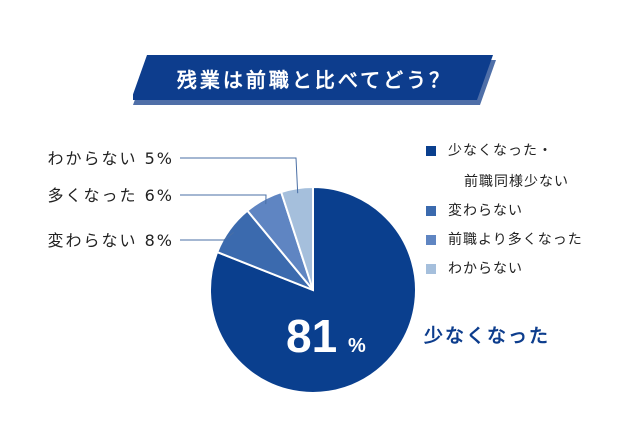 This screenshot has width=640, height=436. Describe the element at coordinates (357, 346) in the screenshot. I see `pie-big-unit: %` at that location.